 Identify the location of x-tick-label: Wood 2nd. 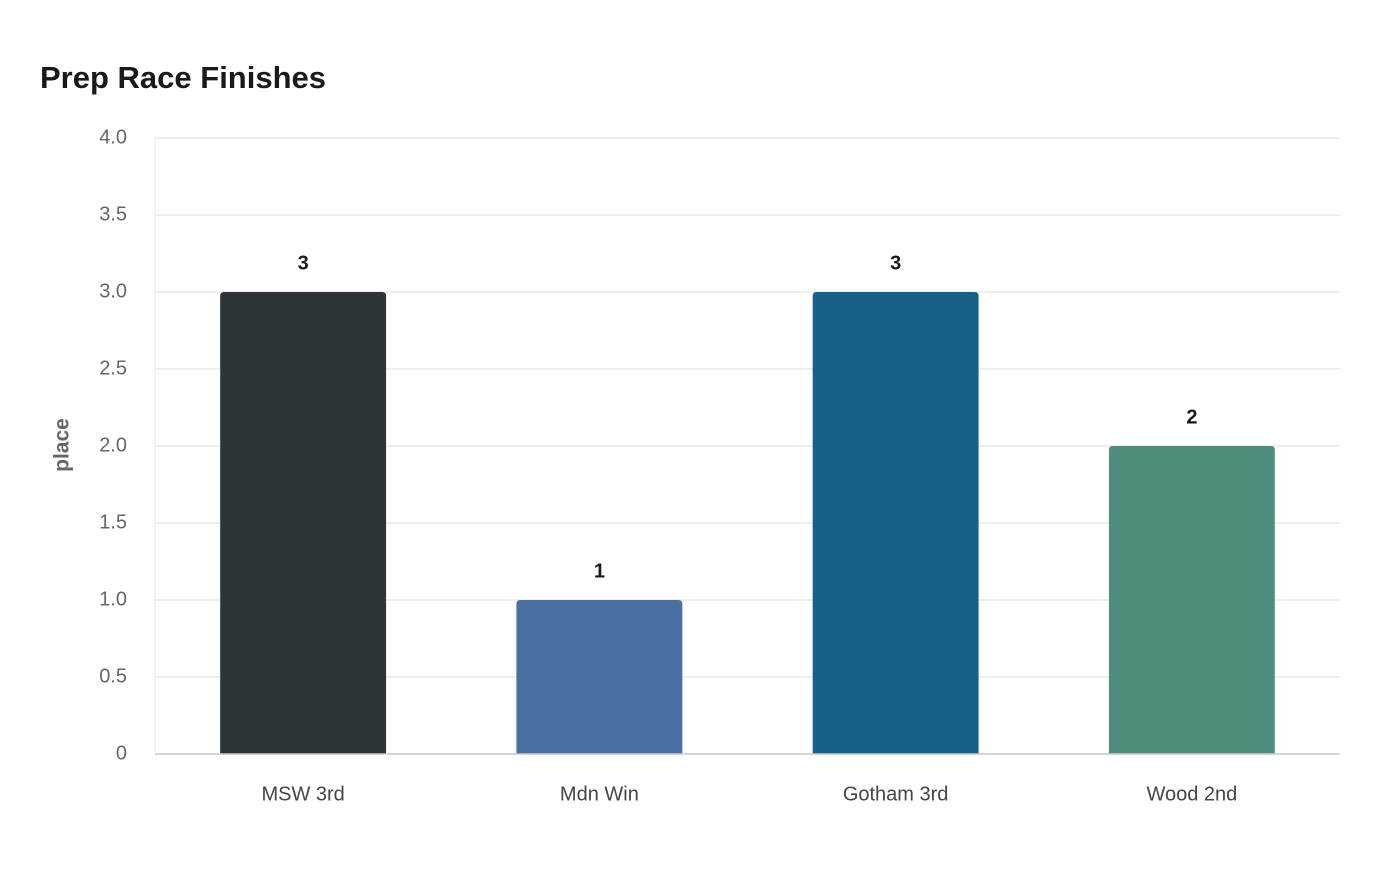
(1191, 794).